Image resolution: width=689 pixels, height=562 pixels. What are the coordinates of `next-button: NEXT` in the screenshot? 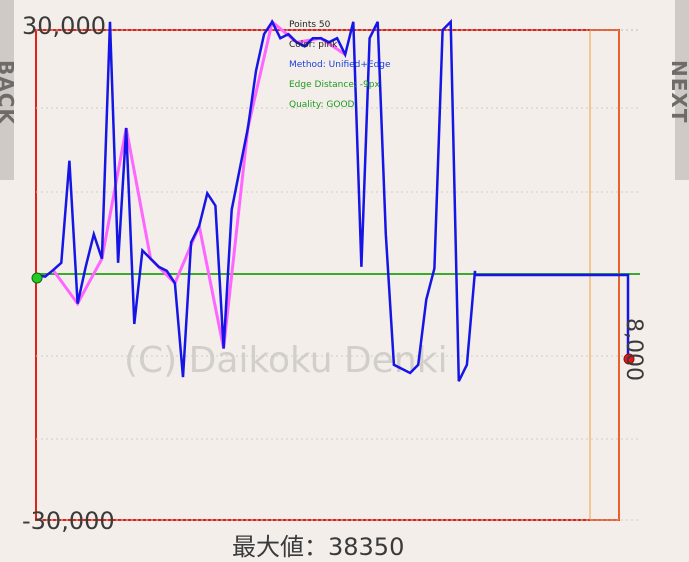 It's located at (678, 90).